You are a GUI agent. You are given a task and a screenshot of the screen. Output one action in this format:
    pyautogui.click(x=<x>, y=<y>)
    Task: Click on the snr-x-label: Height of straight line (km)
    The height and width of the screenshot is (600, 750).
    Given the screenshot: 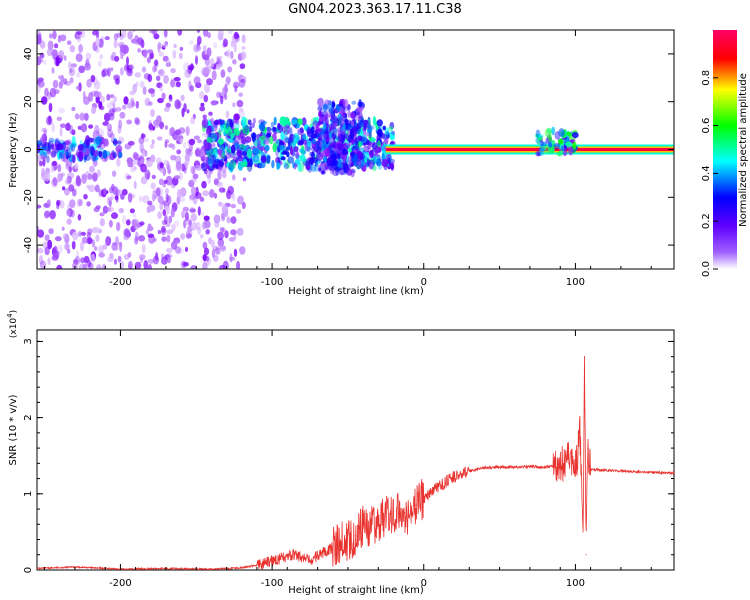 What is the action you would take?
    pyautogui.click(x=356, y=590)
    